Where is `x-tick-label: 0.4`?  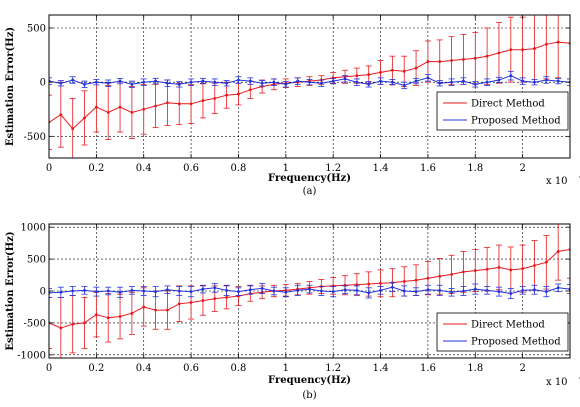 x-tick-label: 0.4 is located at coordinates (144, 368).